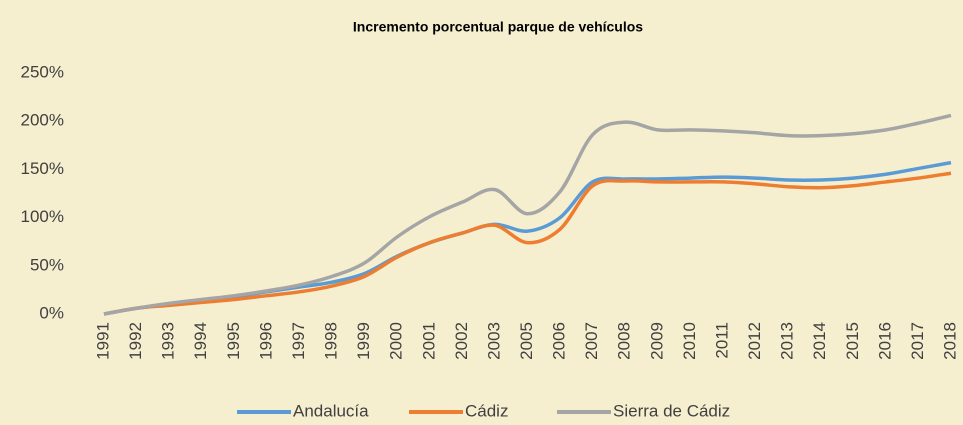 Image resolution: width=963 pixels, height=425 pixels. What do you see at coordinates (754, 341) in the screenshot?
I see `x-tick-label: 2012` at bounding box center [754, 341].